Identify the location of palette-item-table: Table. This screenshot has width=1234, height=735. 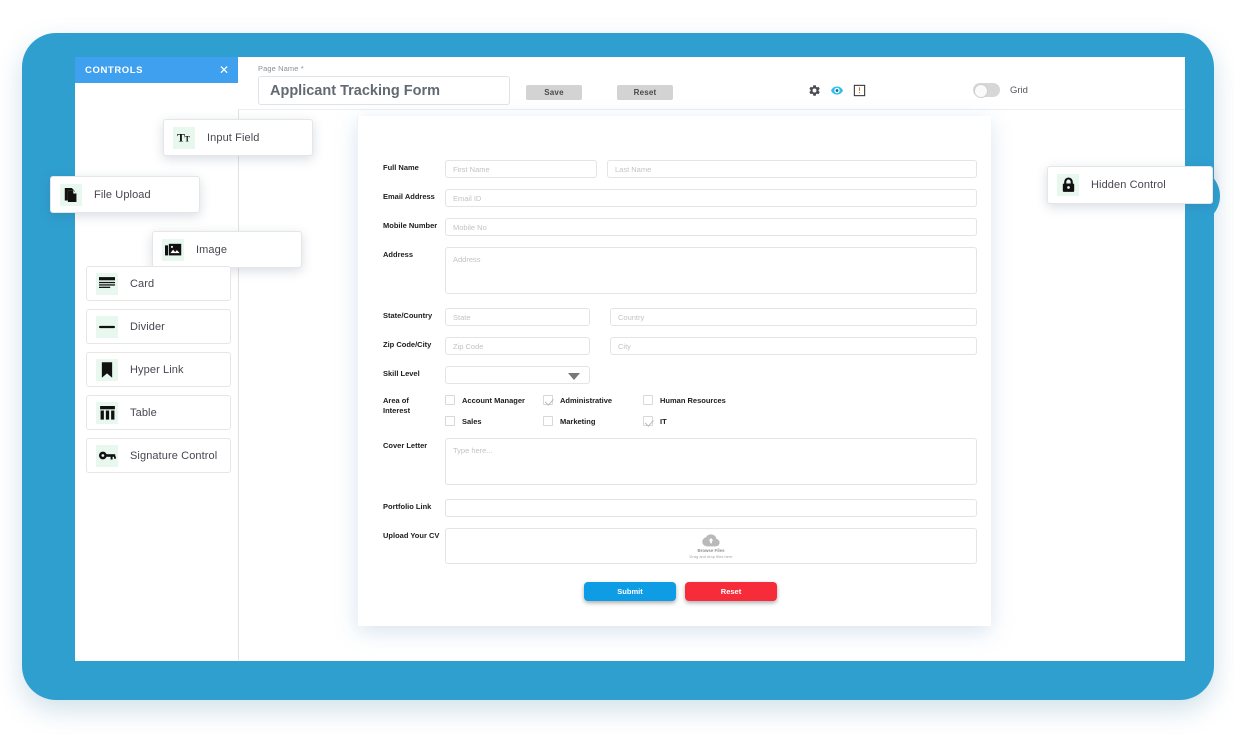
(158, 412).